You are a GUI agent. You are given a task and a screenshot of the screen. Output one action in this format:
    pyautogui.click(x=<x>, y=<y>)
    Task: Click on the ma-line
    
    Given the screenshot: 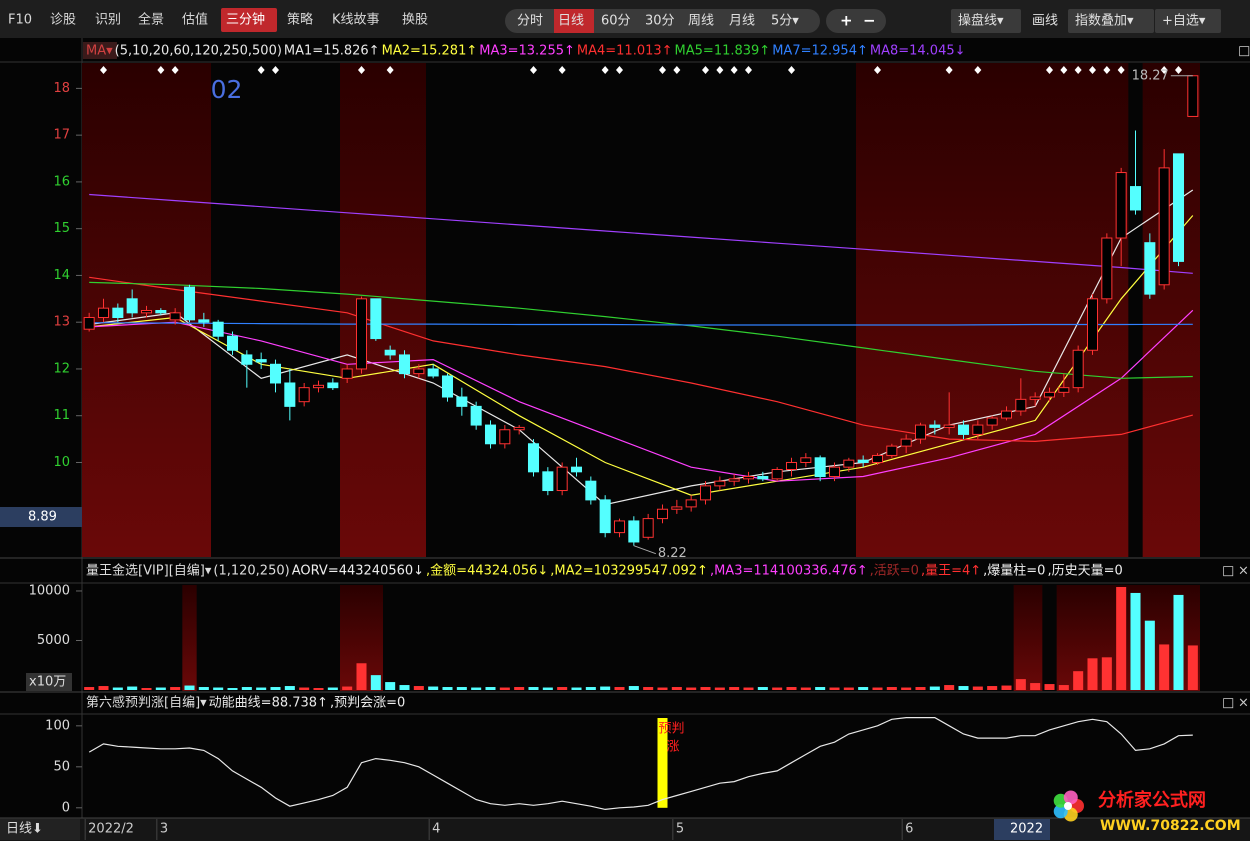 What is the action you would take?
    pyautogui.click(x=641, y=324)
    